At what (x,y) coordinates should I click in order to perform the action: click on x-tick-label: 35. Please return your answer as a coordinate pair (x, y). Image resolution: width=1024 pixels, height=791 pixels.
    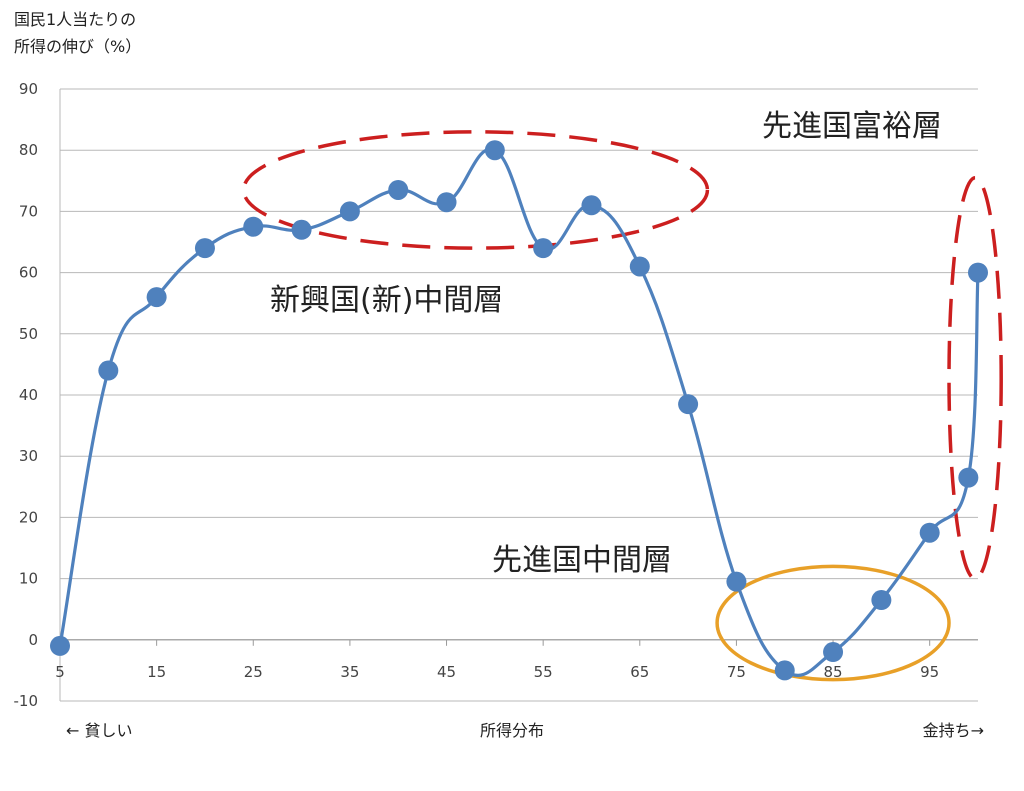
    Looking at the image, I should click on (349, 672).